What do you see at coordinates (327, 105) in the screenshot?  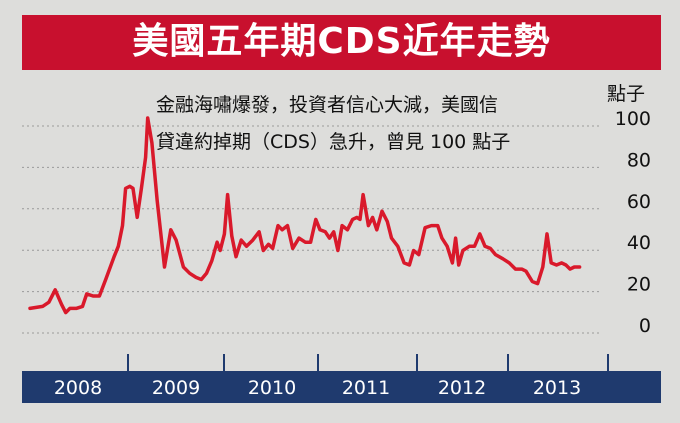 I see `annotation-line-1: 金融海嘯爆發，投資者信心大減，美國信` at bounding box center [327, 105].